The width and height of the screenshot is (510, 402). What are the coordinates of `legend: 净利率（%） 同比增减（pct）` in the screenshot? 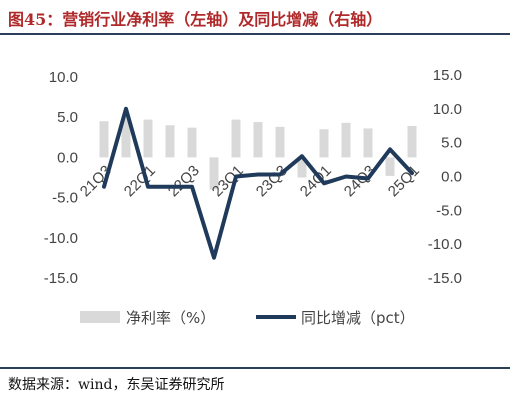 It's located at (247, 318).